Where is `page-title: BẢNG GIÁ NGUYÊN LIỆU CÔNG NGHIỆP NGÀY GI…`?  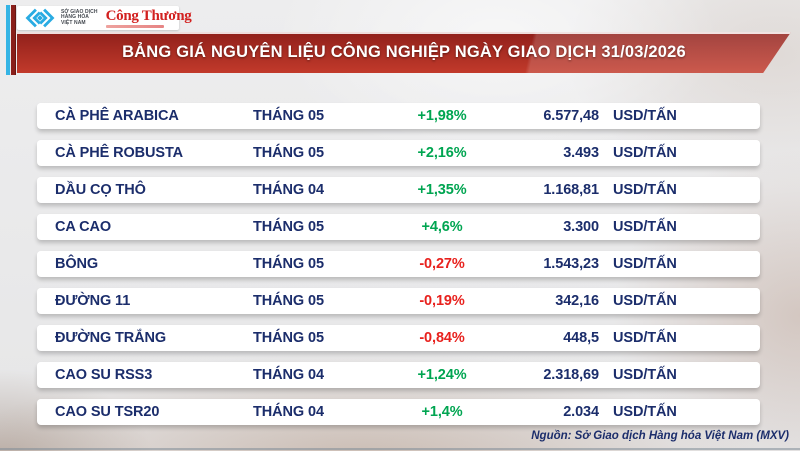 page-title: BẢNG GIÁ NGUYÊN LIỆU CÔNG NGHIỆP NGÀY GI… is located at coordinates (404, 52).